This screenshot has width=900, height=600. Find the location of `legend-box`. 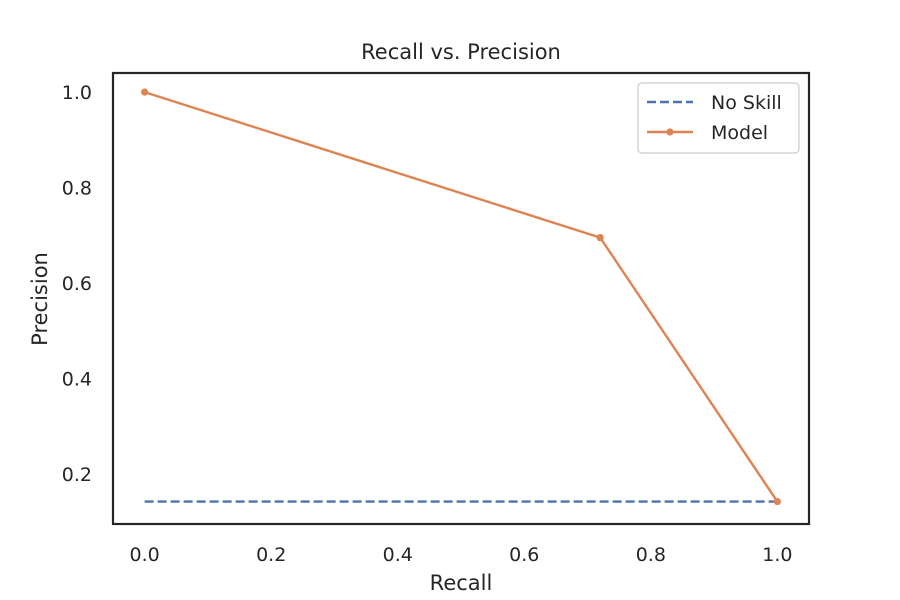

legend-box is located at coordinates (718, 118).